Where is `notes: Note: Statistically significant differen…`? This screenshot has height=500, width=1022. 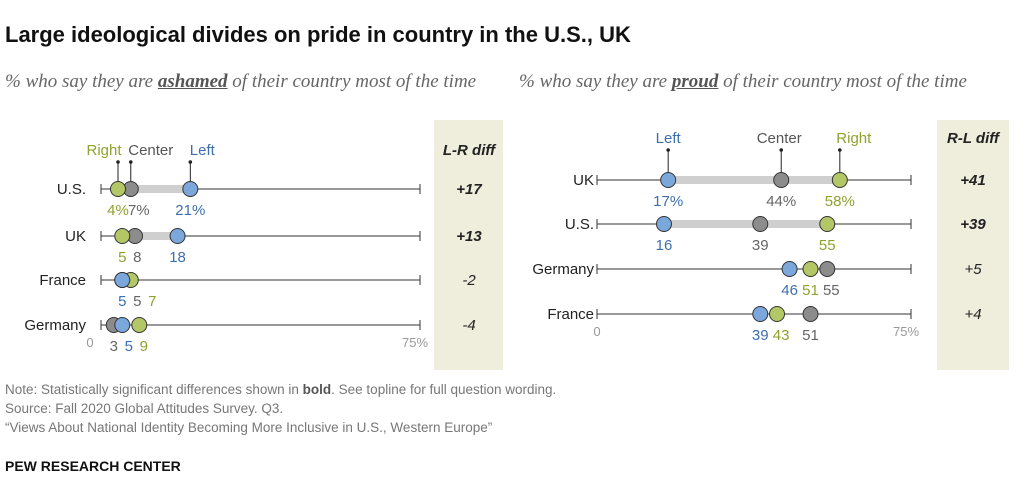
notes: Note: Statistically significant differen… is located at coordinates (280, 408).